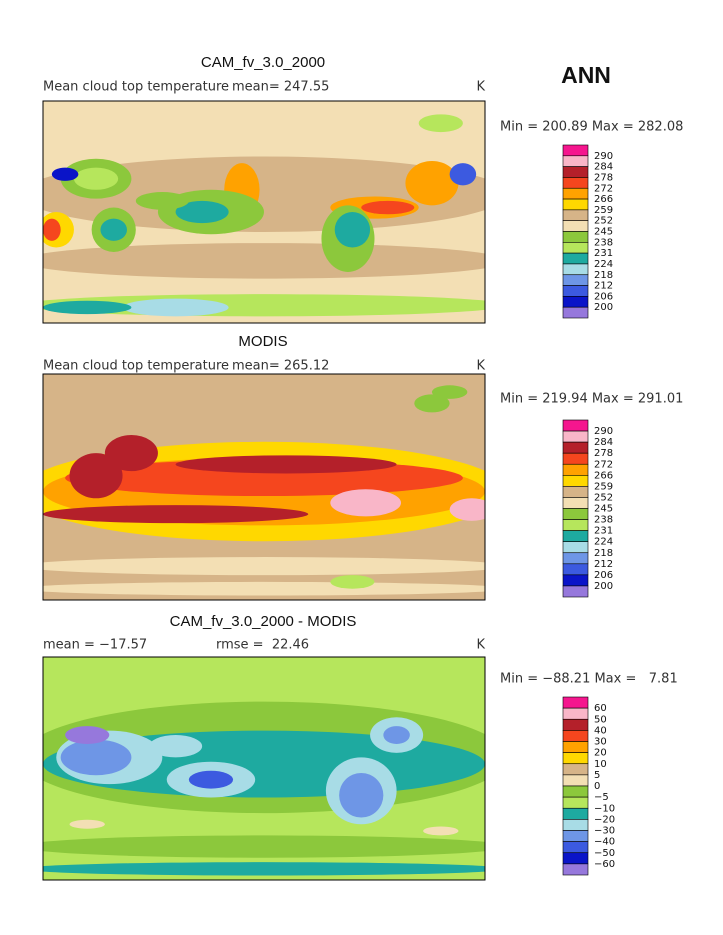 The image size is (723, 935). I want to click on colorbar-label: 0, so click(597, 786).